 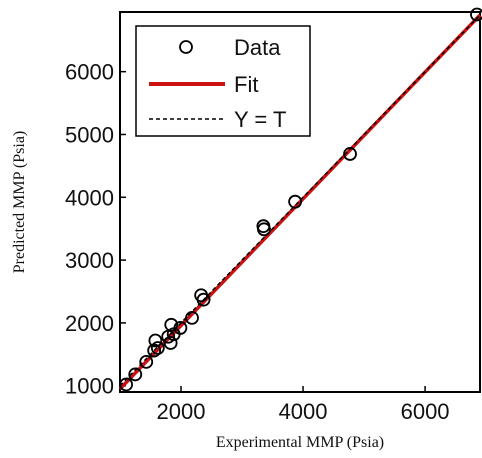 I want to click on legend-yt-label: Y = T, so click(x=260, y=119).